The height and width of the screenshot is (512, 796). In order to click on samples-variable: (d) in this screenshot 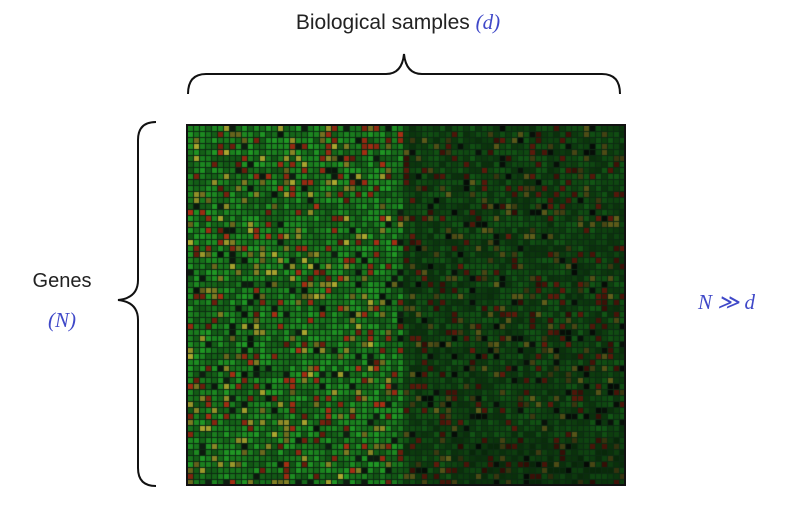, I will do `click(488, 22)`.